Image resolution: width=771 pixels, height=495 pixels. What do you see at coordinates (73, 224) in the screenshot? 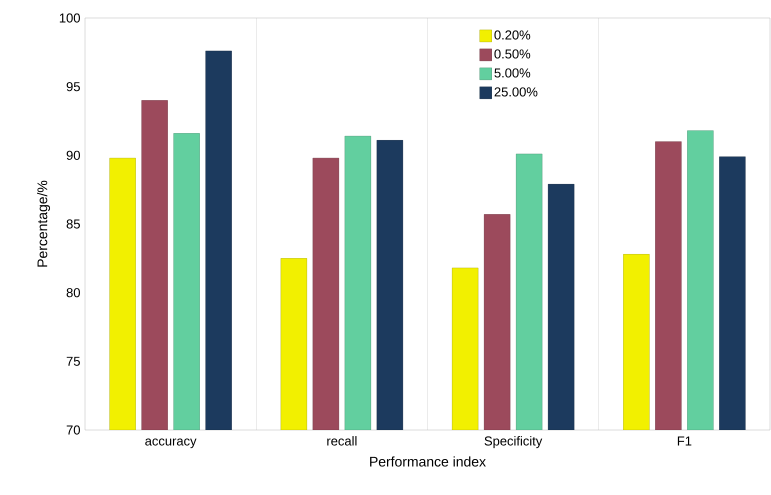
I see `y-tick-label: 85` at bounding box center [73, 224].